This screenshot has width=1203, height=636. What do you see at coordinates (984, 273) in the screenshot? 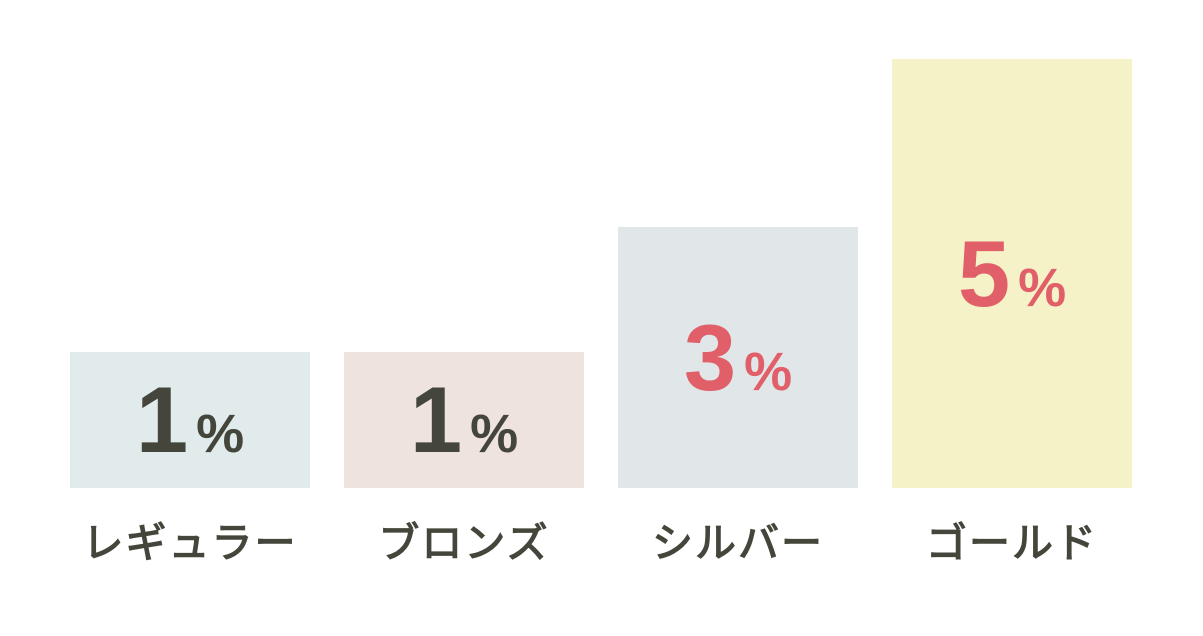
I see `bar-value-number: 5` at bounding box center [984, 273].